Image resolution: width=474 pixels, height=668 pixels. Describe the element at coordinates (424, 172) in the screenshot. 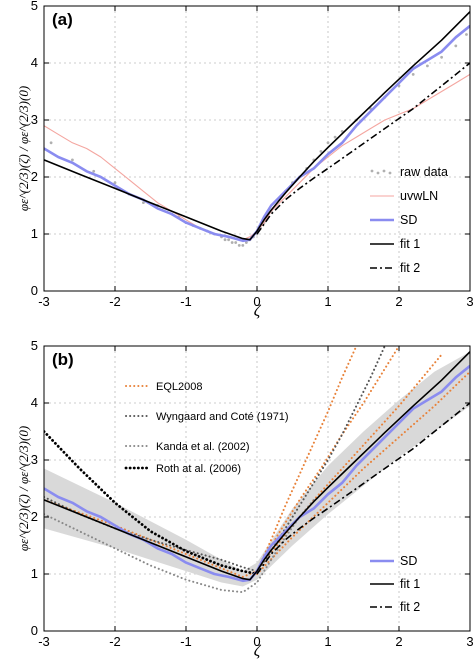

I see `legend-a-item-label: raw data` at that location.